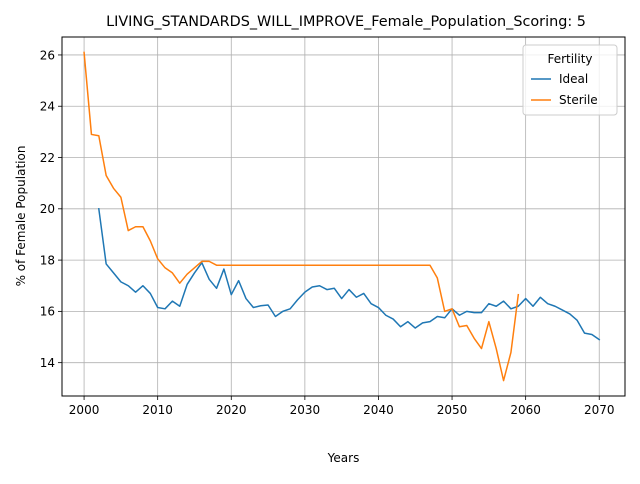  What do you see at coordinates (47, 363) in the screenshot?
I see `y-tick-label: 14` at bounding box center [47, 363].